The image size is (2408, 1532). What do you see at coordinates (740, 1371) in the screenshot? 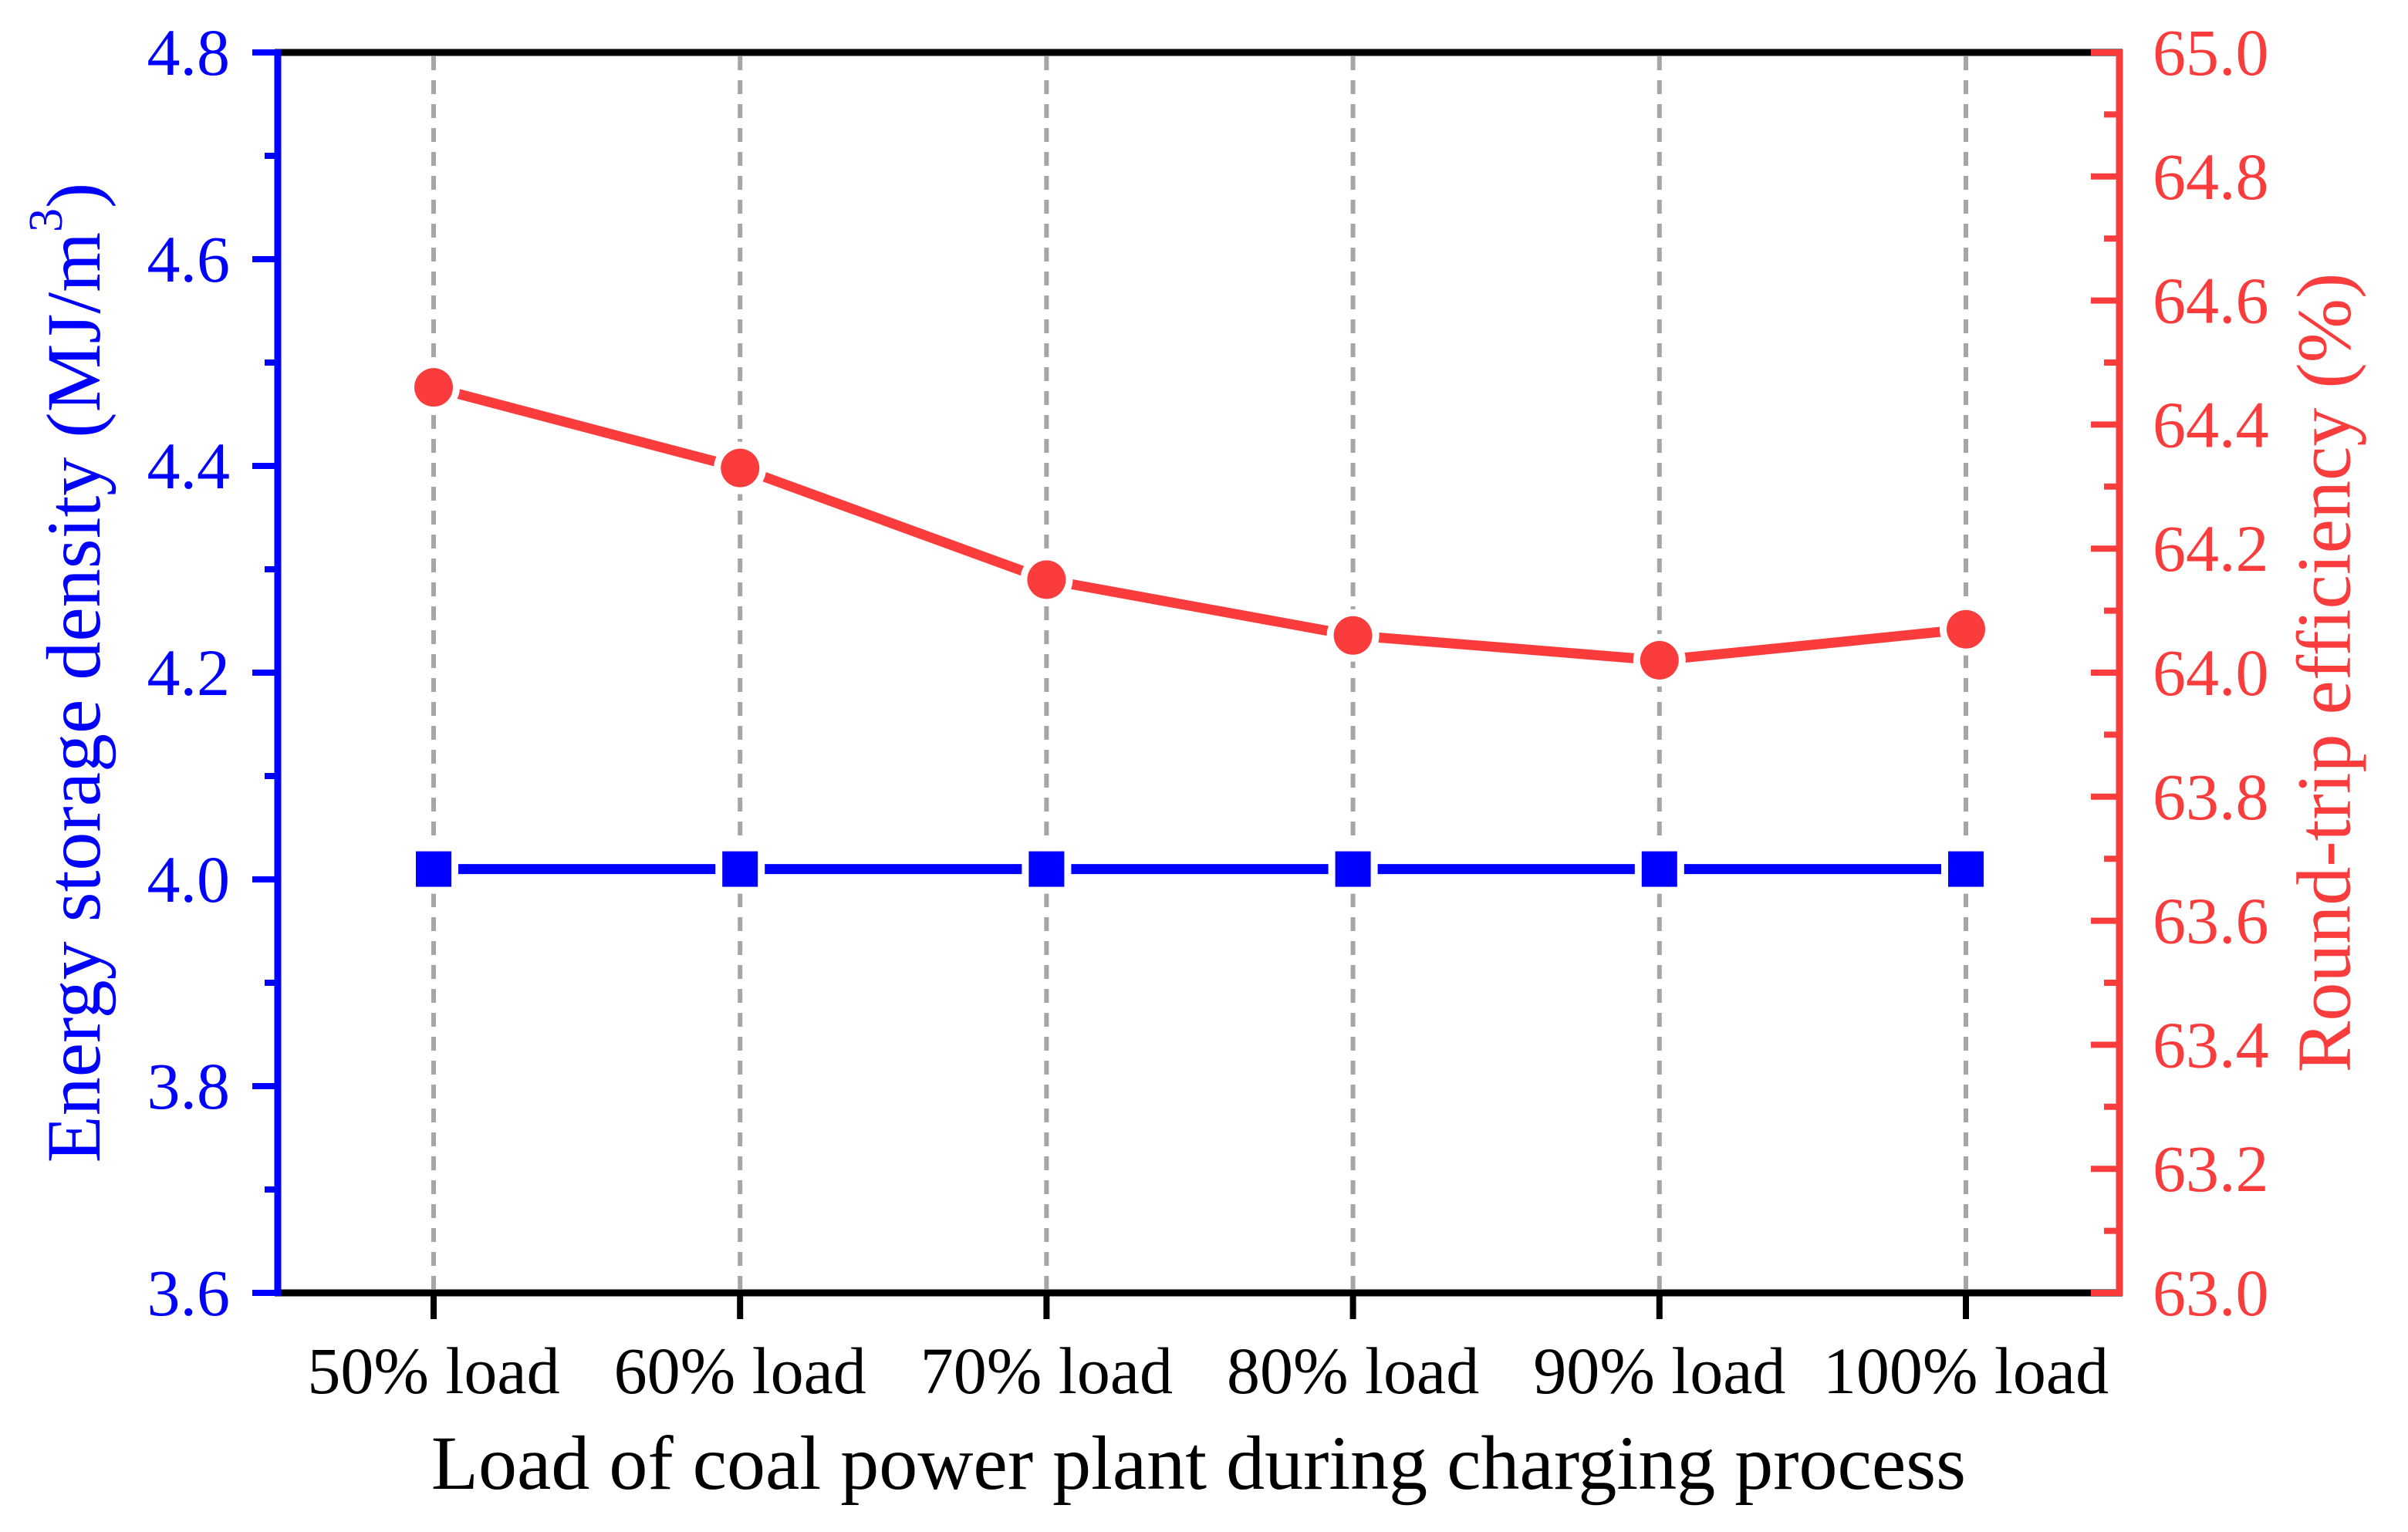
I see `x-tick-label: 60% load` at bounding box center [740, 1371].